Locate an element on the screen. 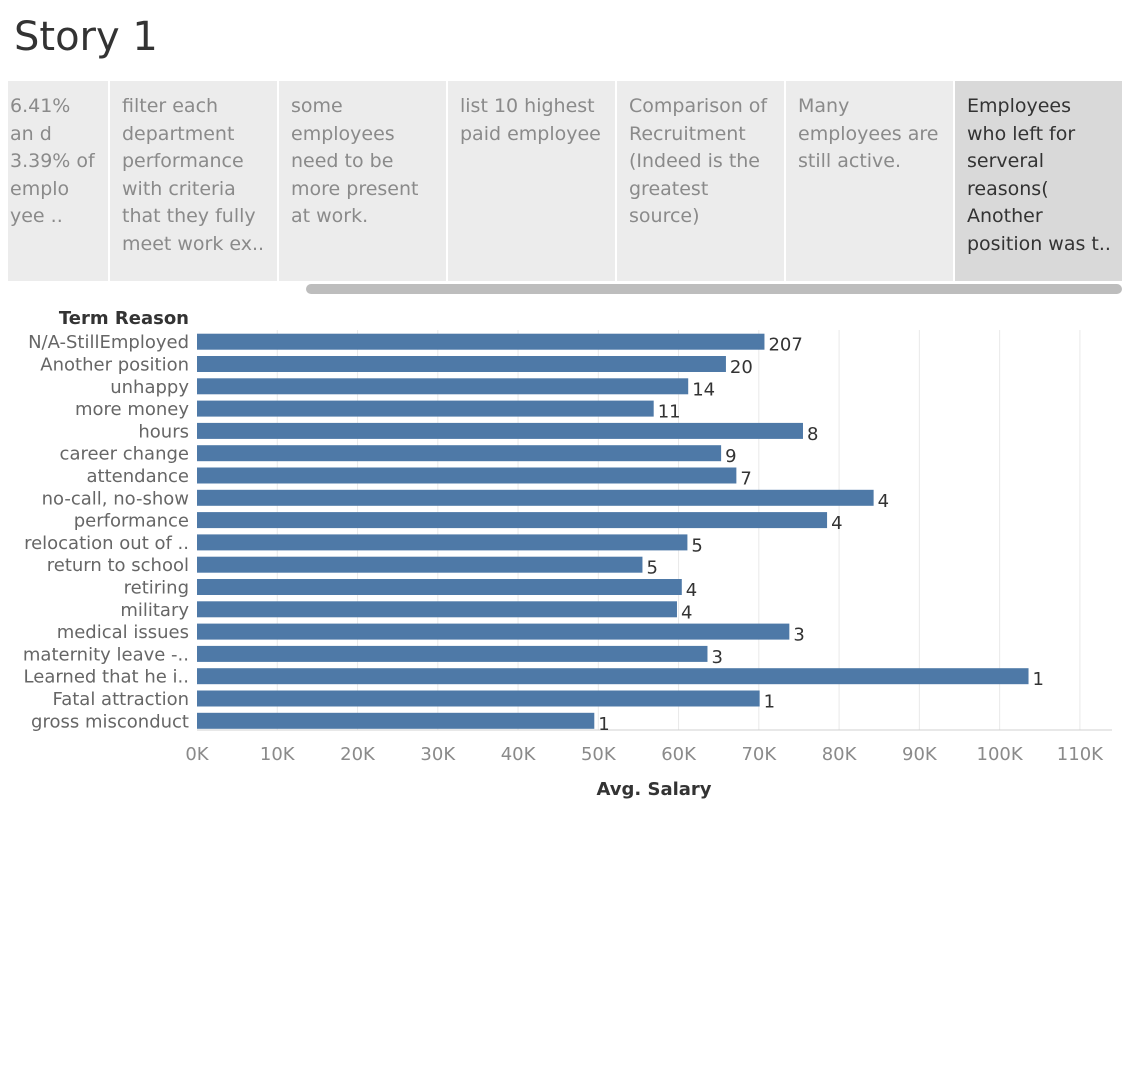  x-tick-label: 80K is located at coordinates (840, 754).